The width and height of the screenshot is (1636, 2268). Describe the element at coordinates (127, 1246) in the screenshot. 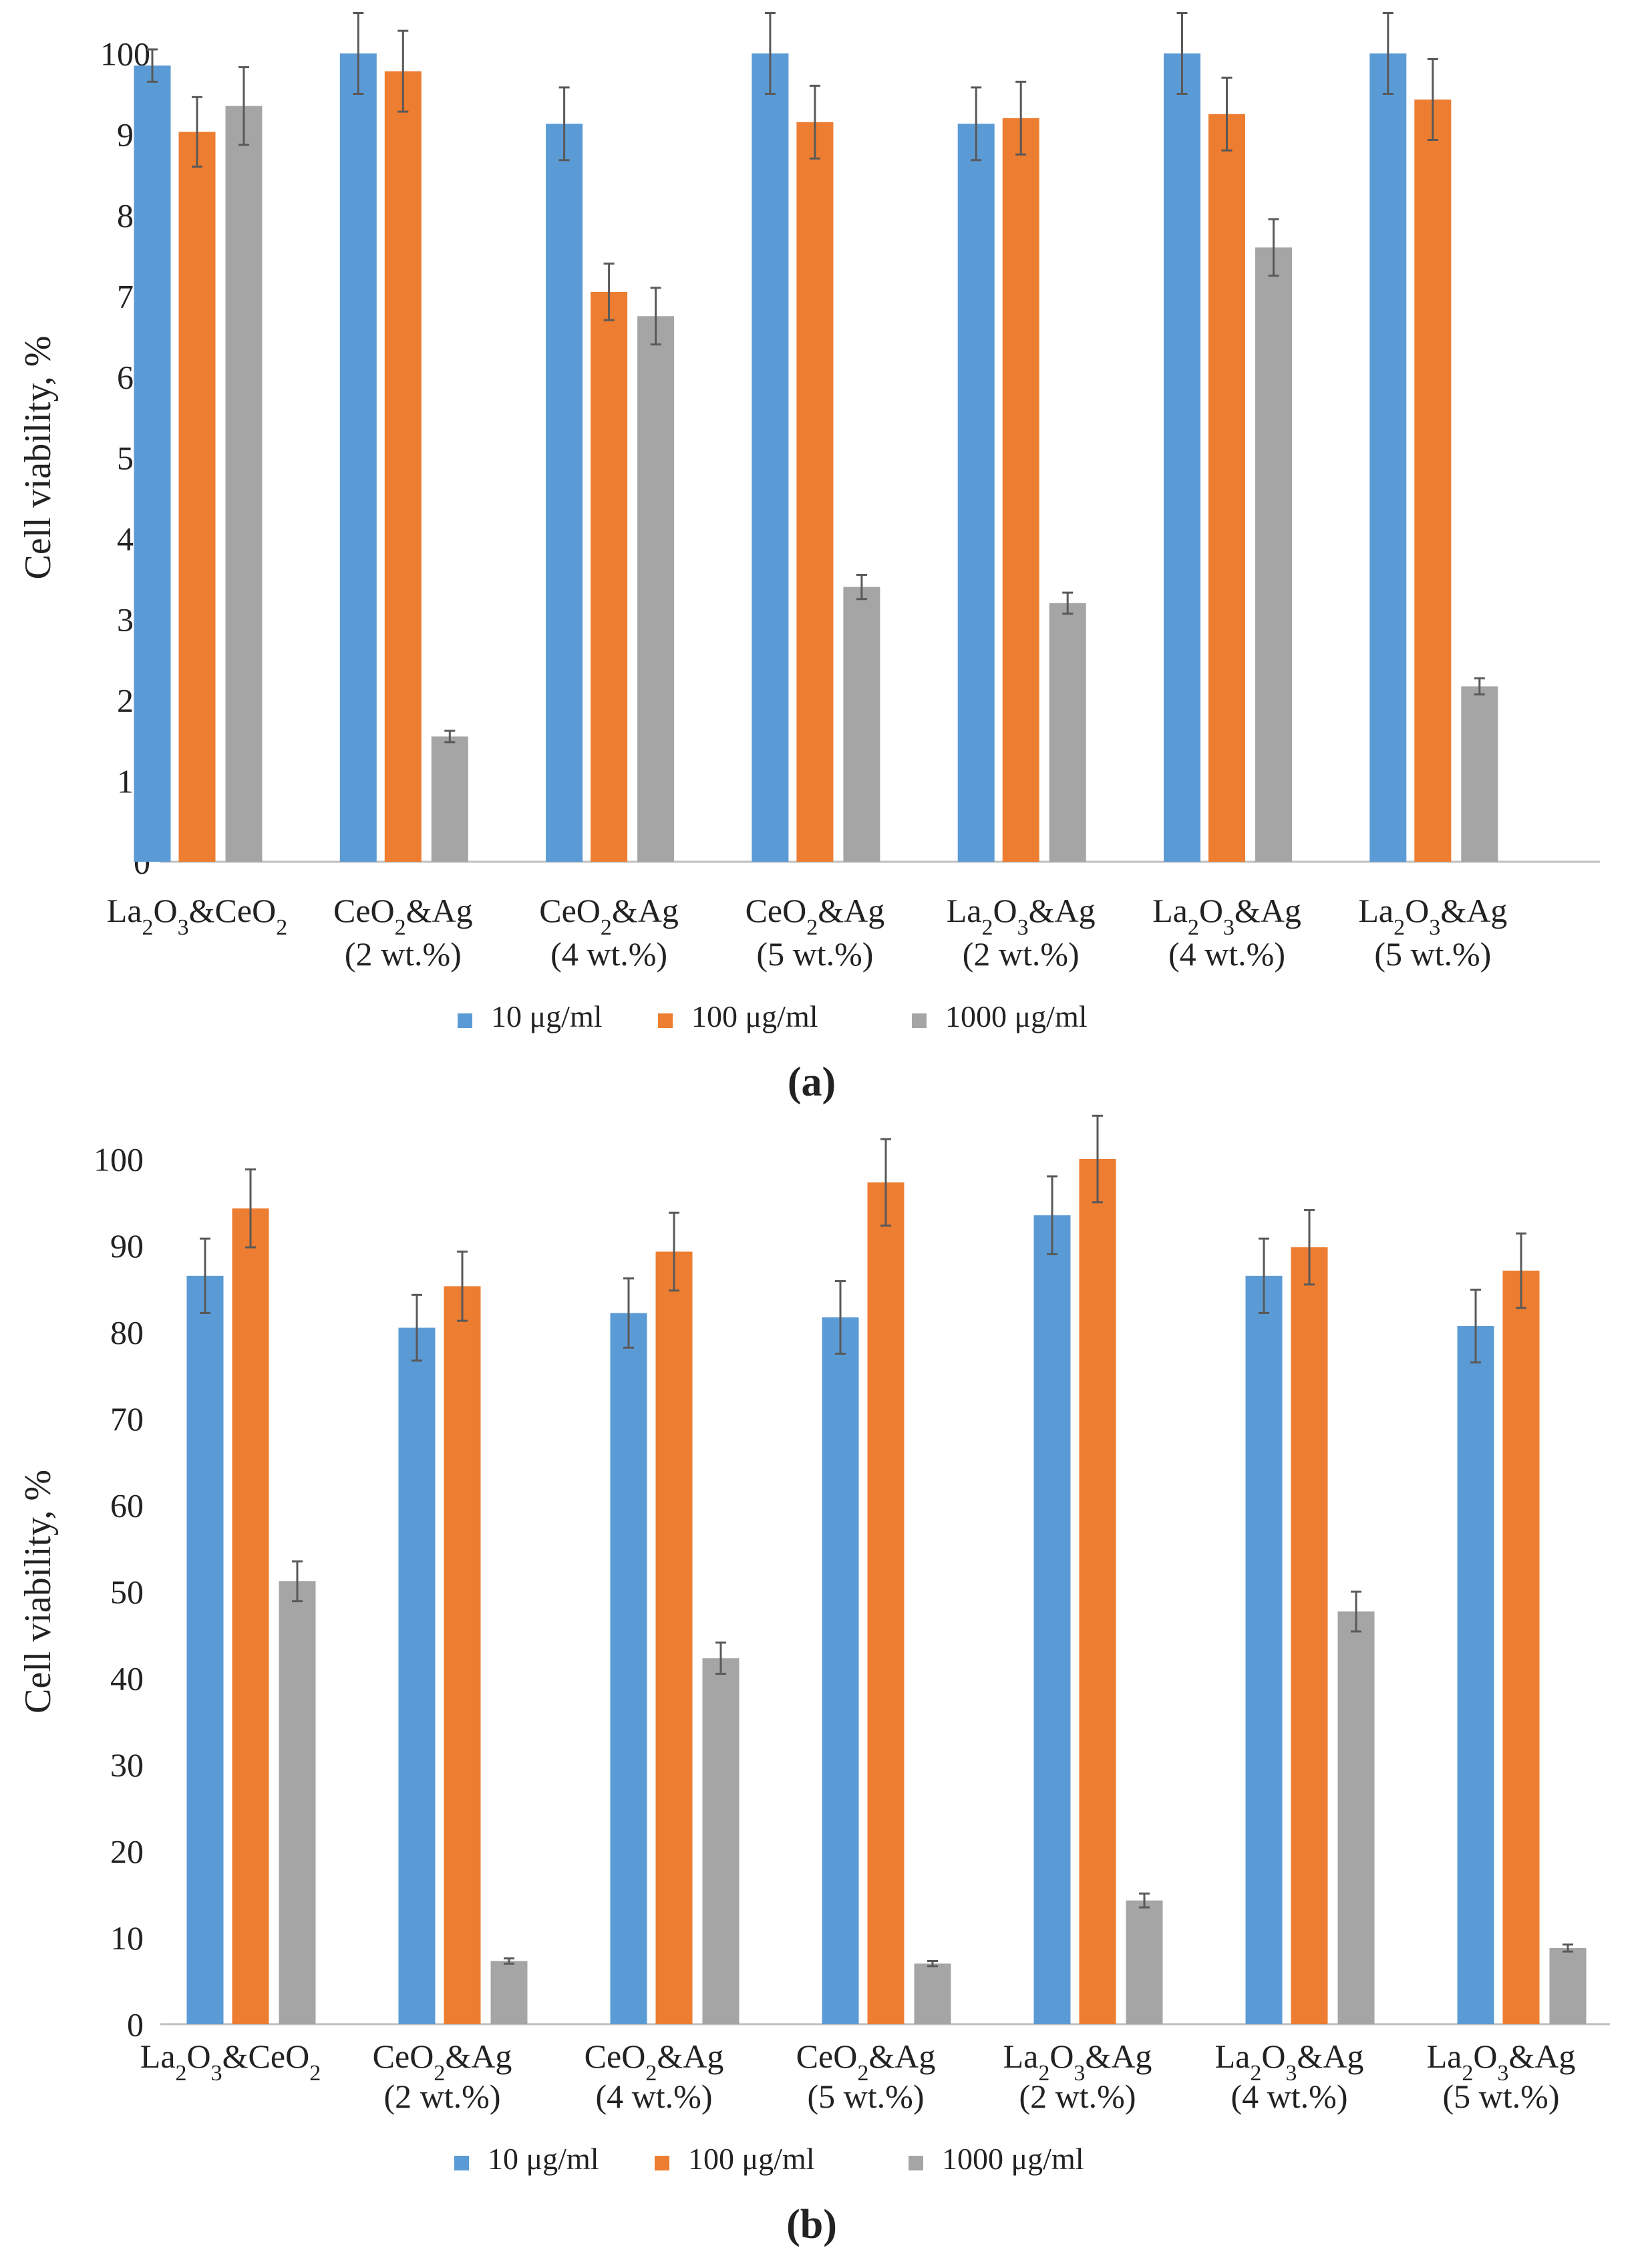

I see `y-tick-label: 90` at that location.